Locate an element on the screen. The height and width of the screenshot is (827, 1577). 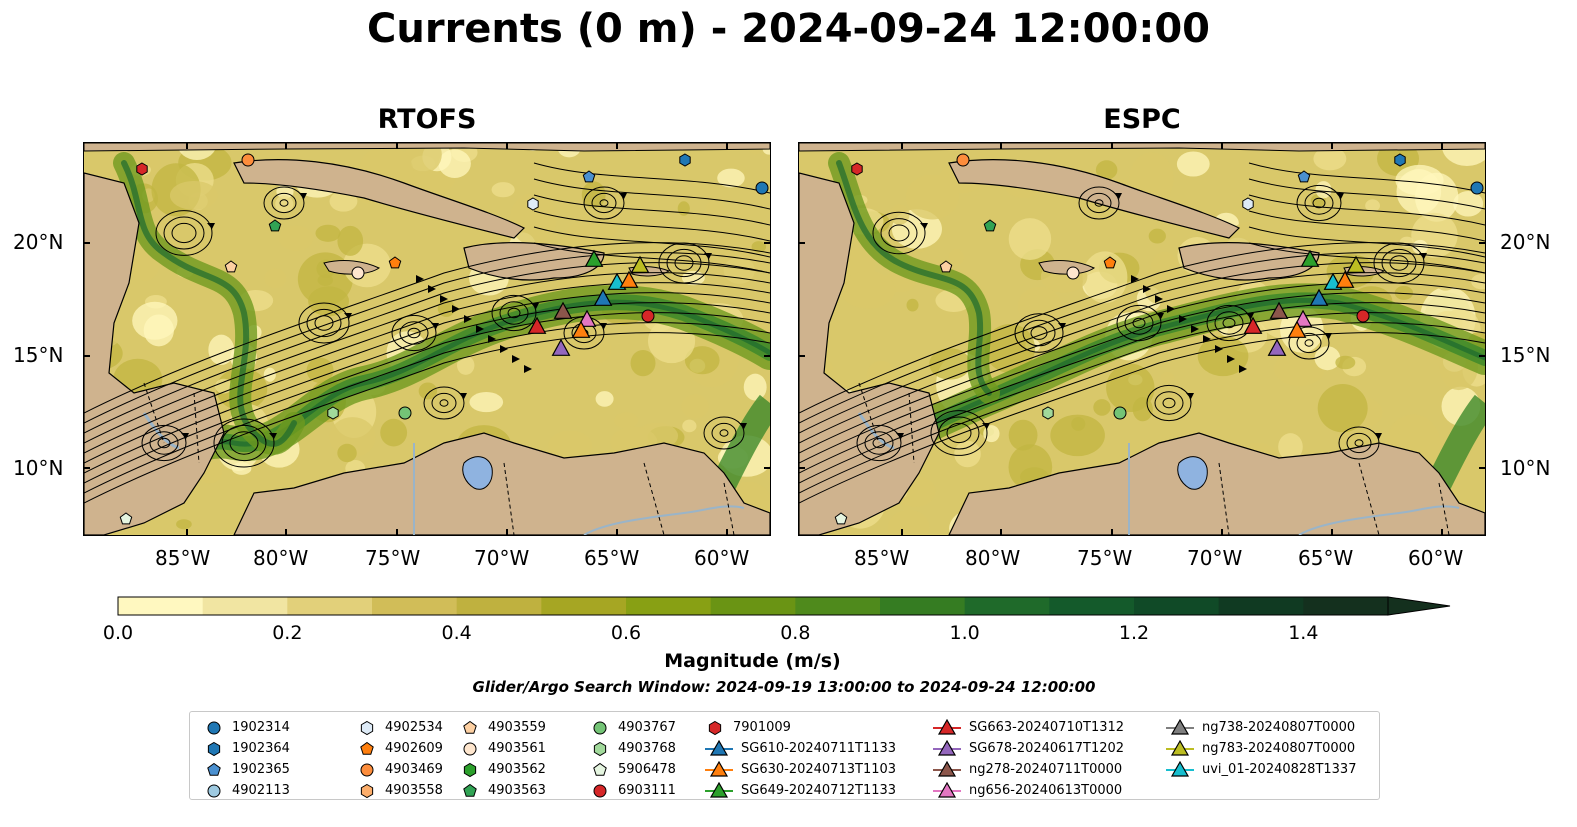
legend-label: SG610-20240711T1133 is located at coordinates (819, 748).